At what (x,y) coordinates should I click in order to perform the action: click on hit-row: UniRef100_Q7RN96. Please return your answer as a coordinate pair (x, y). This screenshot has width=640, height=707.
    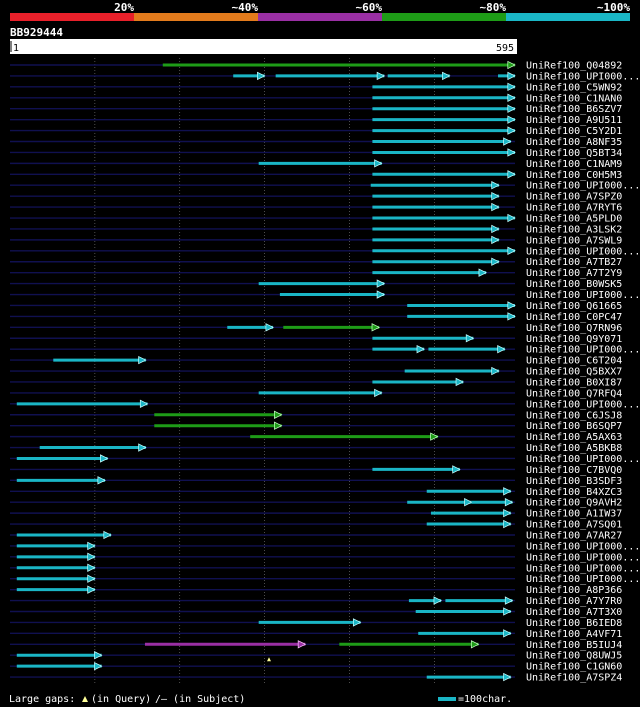
    Looking at the image, I should click on (316, 328).